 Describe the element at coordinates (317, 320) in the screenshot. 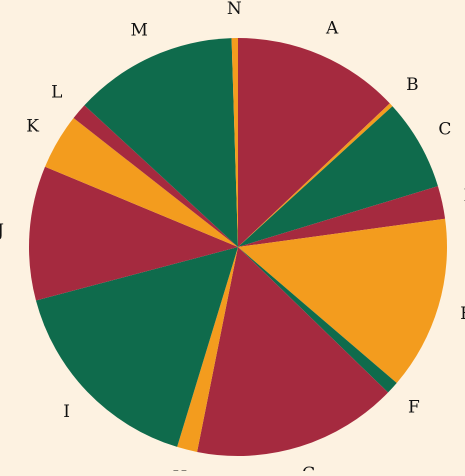

I see `pie-slice-f` at that location.